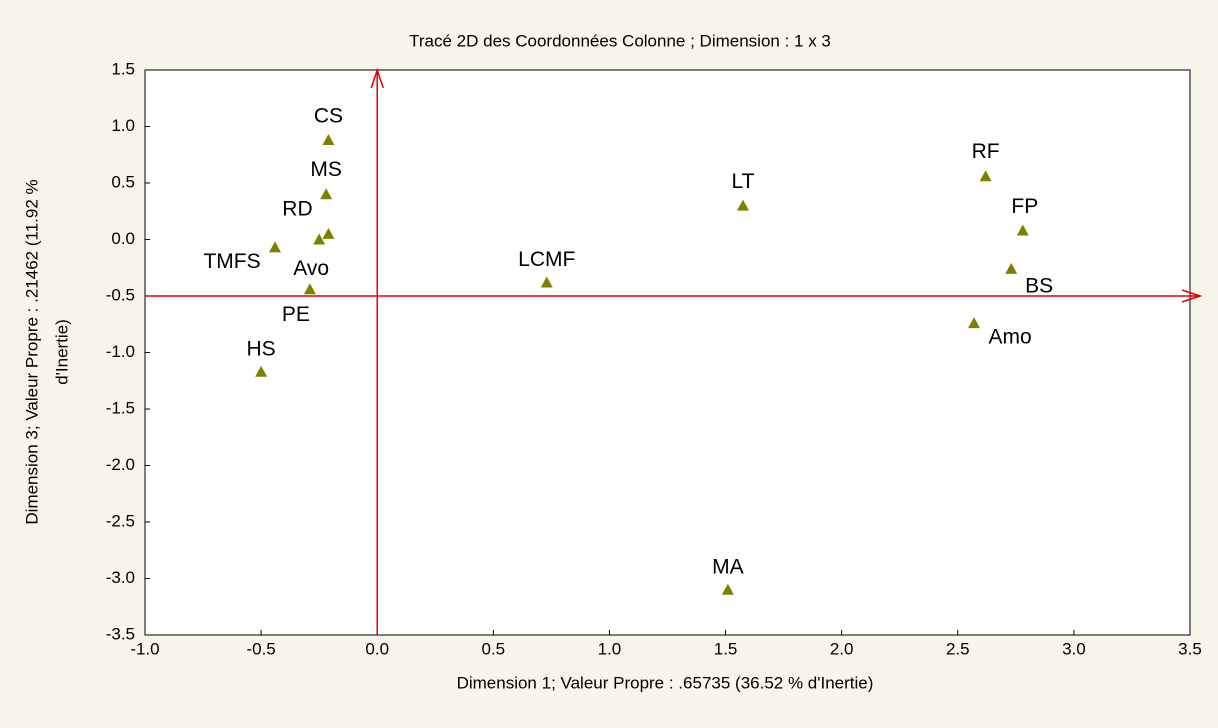  What do you see at coordinates (123, 125) in the screenshot?
I see `y-tick-label: 1.0` at bounding box center [123, 125].